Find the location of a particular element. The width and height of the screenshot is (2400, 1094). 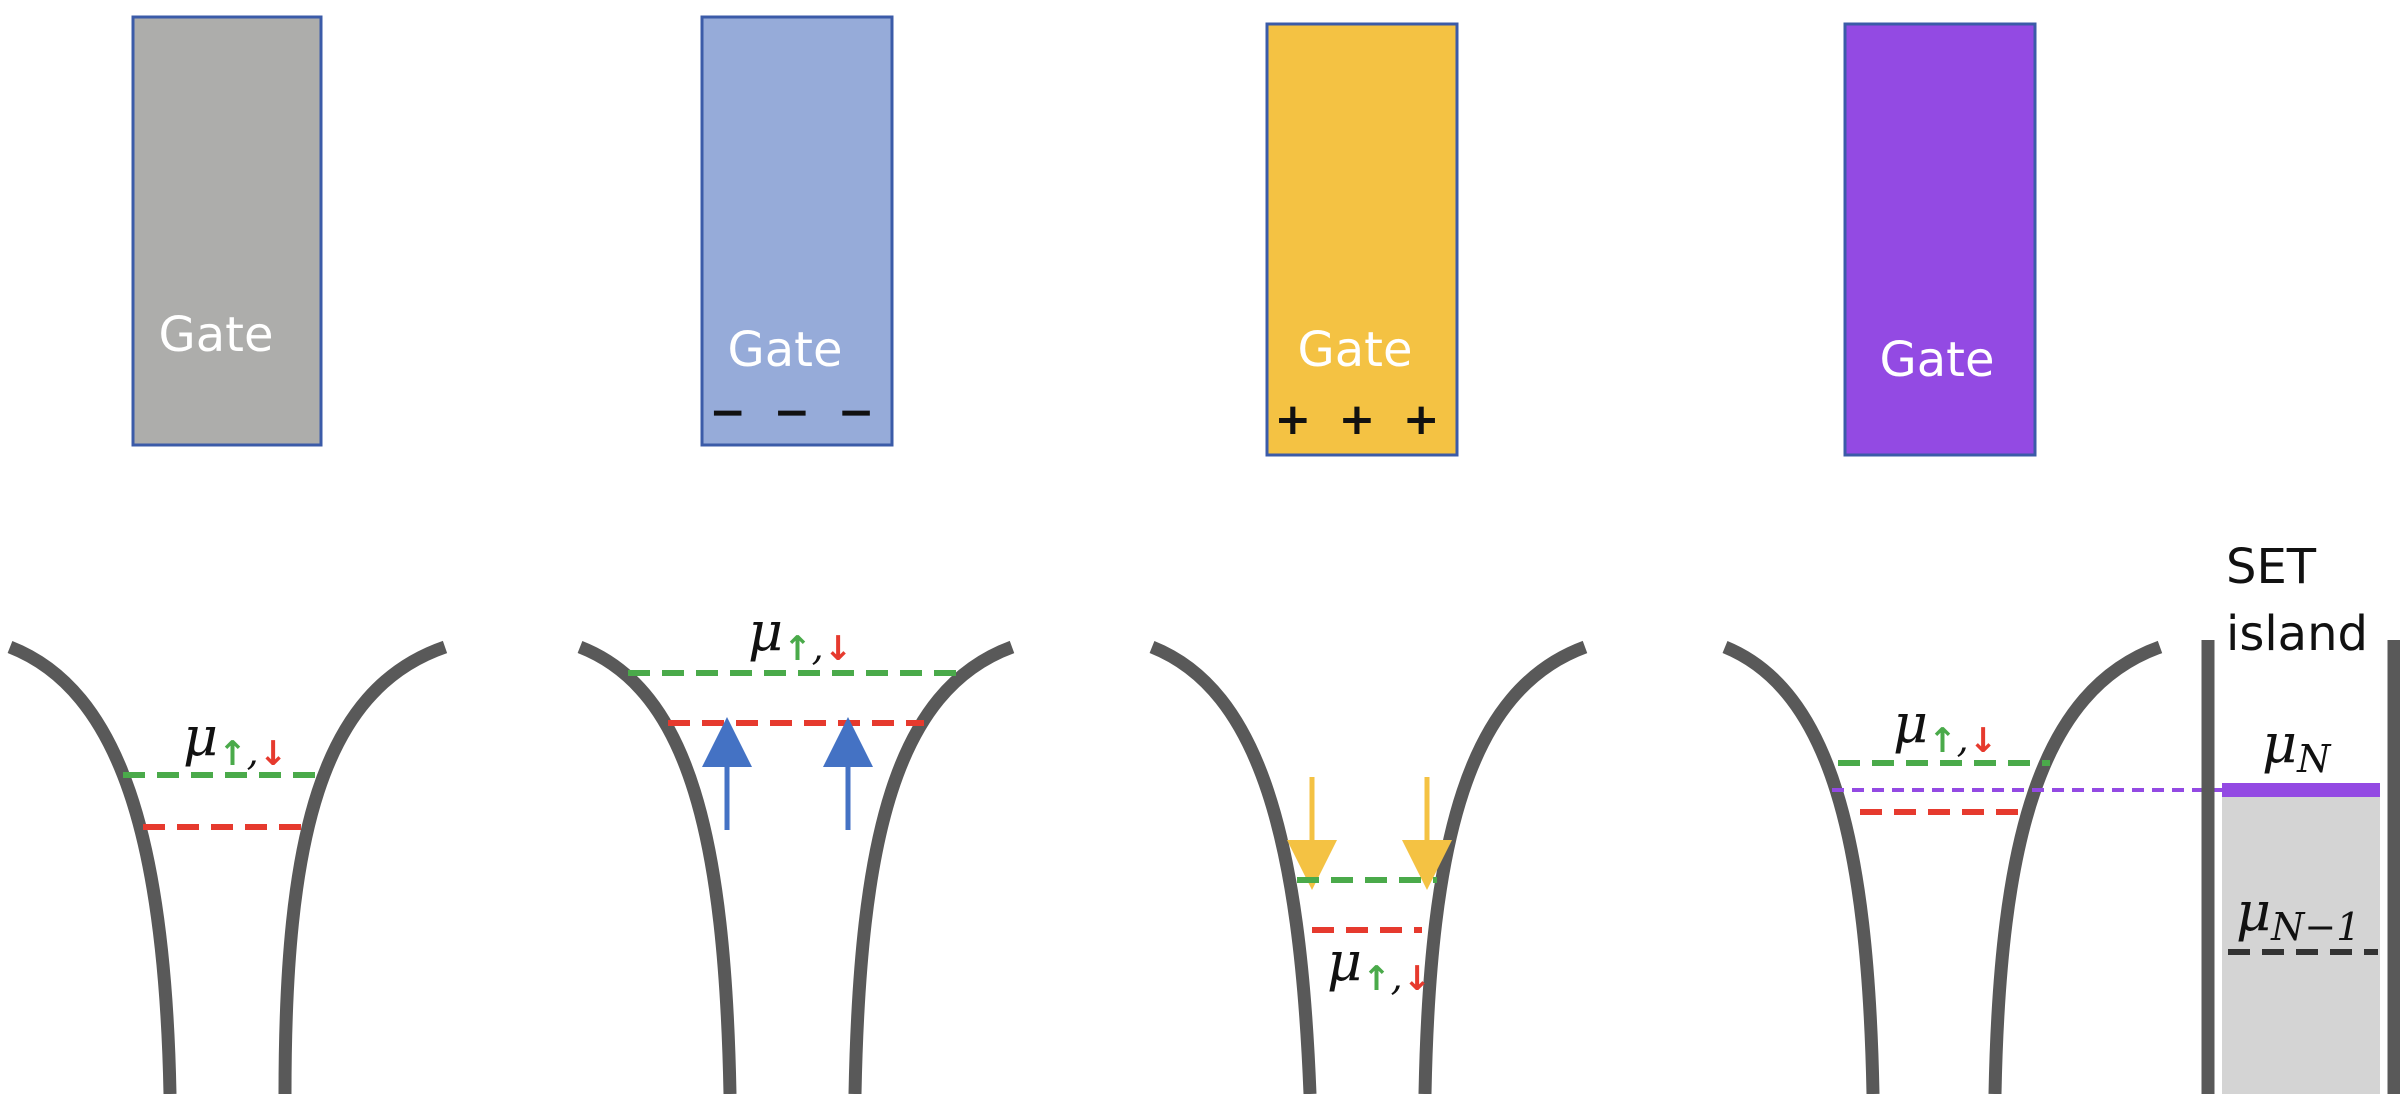

set-island: SET island μN μN−1 is located at coordinates (2300, 816).